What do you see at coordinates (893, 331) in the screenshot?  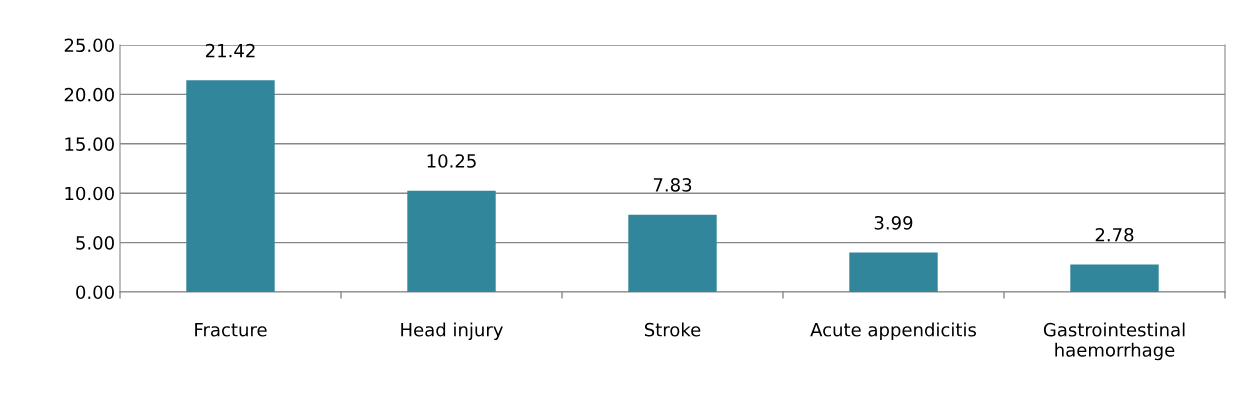 I see `x-tick-label: Acute appendicitis` at bounding box center [893, 331].